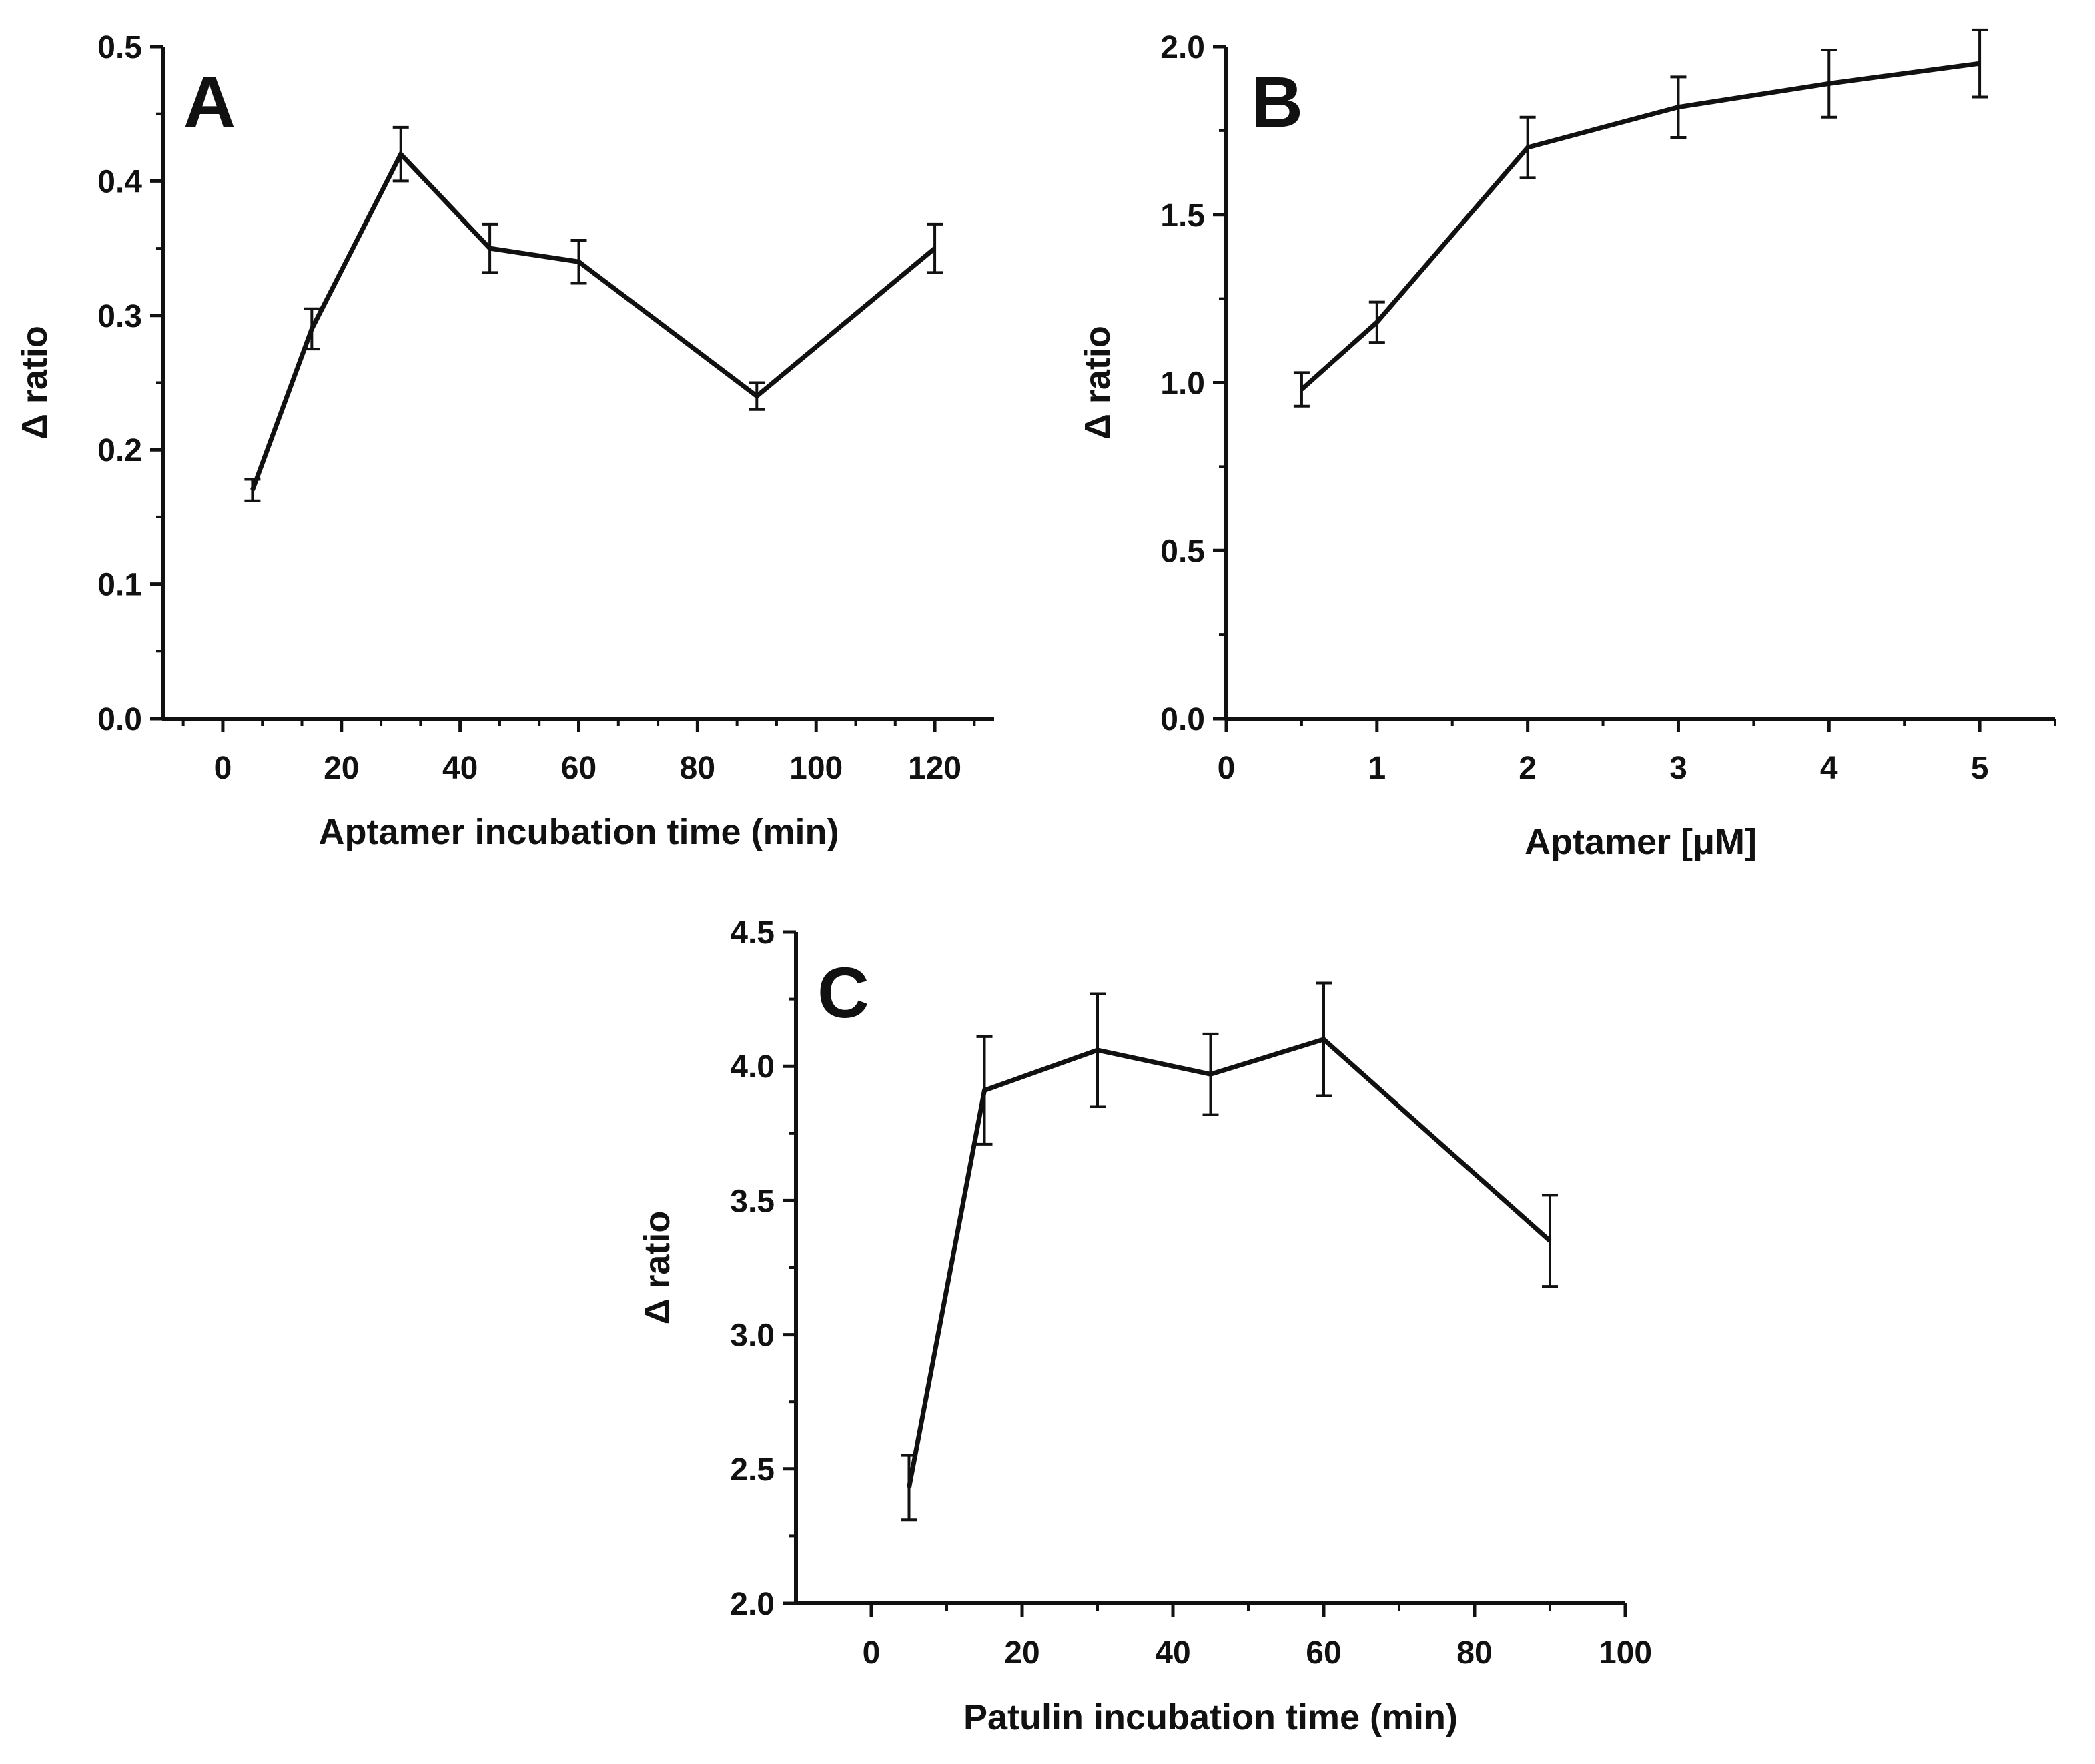 This screenshot has width=2095, height=1764. What do you see at coordinates (1829, 768) in the screenshot?
I see `x-tick-label: 4` at bounding box center [1829, 768].